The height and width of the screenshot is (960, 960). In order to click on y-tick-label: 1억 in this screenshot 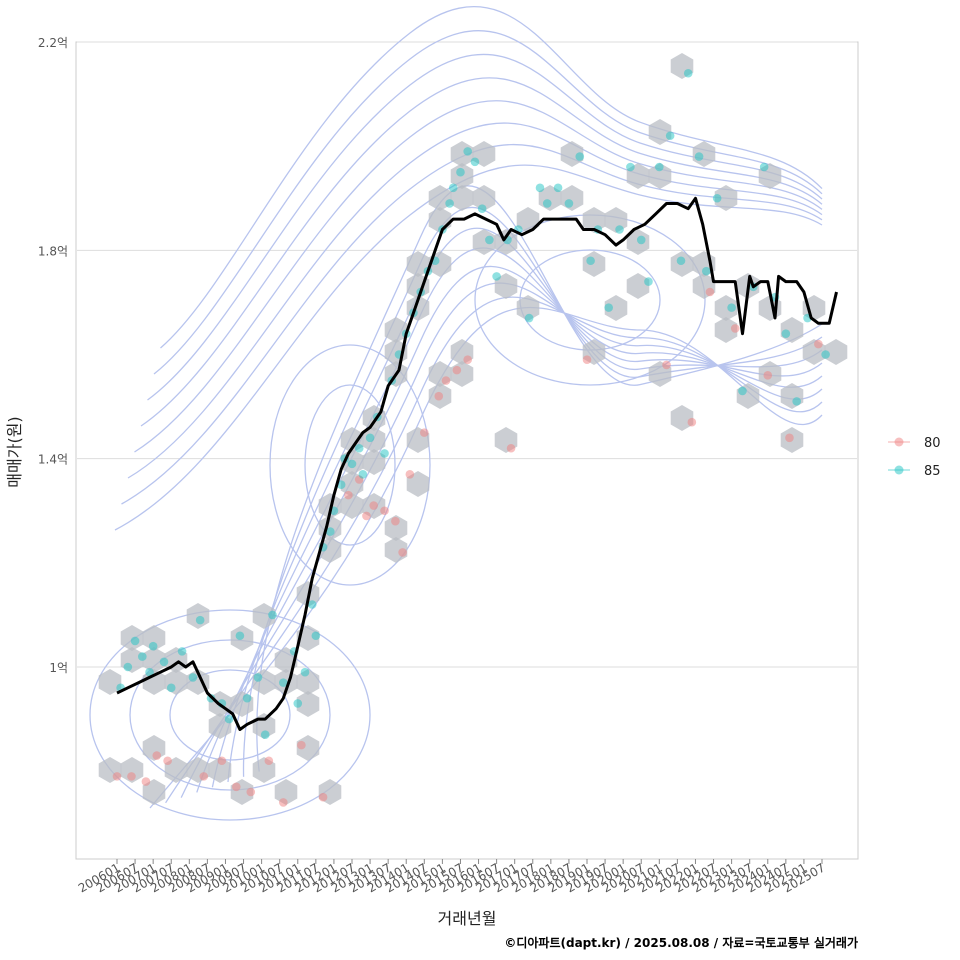, I will do `click(58, 668)`.